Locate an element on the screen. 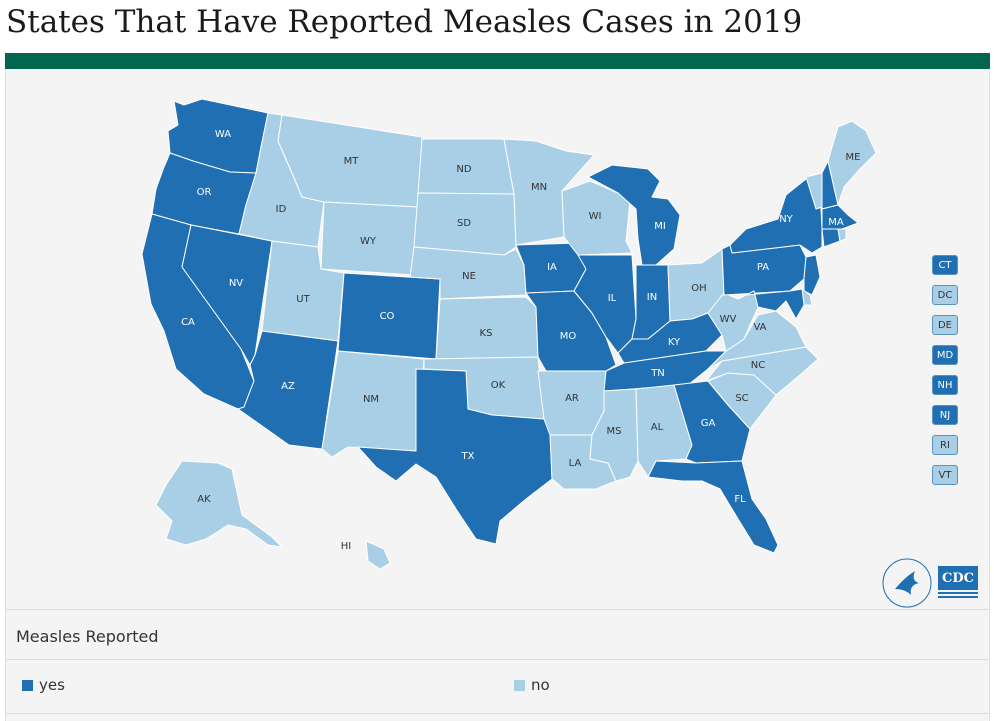  state-ME is located at coordinates (852, 163).